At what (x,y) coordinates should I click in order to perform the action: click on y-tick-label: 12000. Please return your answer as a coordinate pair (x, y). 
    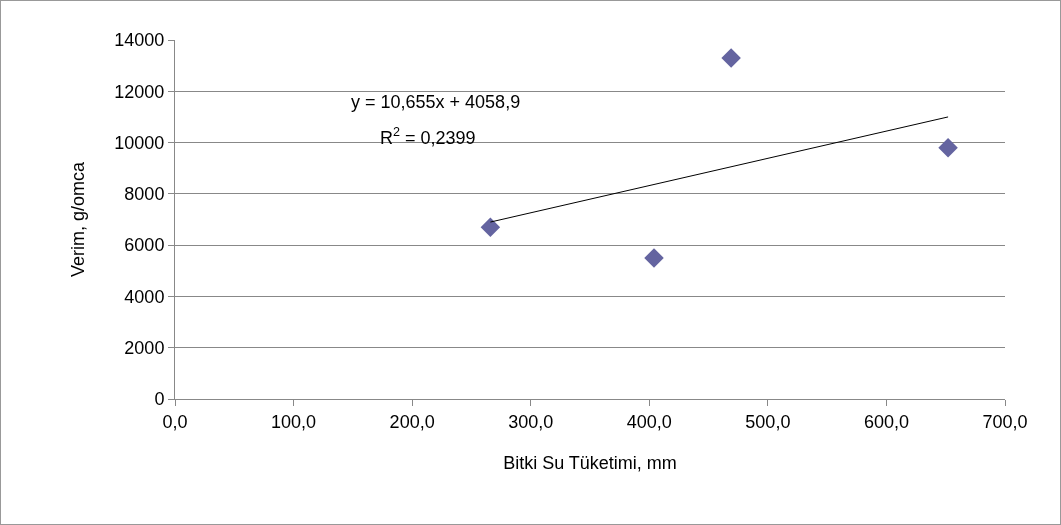
    Looking at the image, I should click on (139, 91).